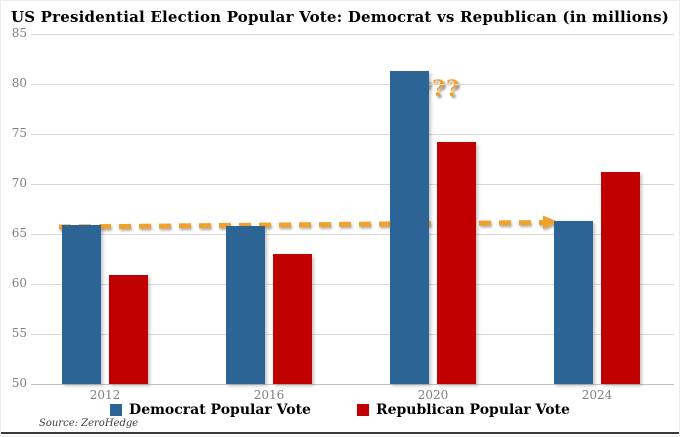  Describe the element at coordinates (81, 304) in the screenshot. I see `bar-democrat-popular-vote-2012` at that location.